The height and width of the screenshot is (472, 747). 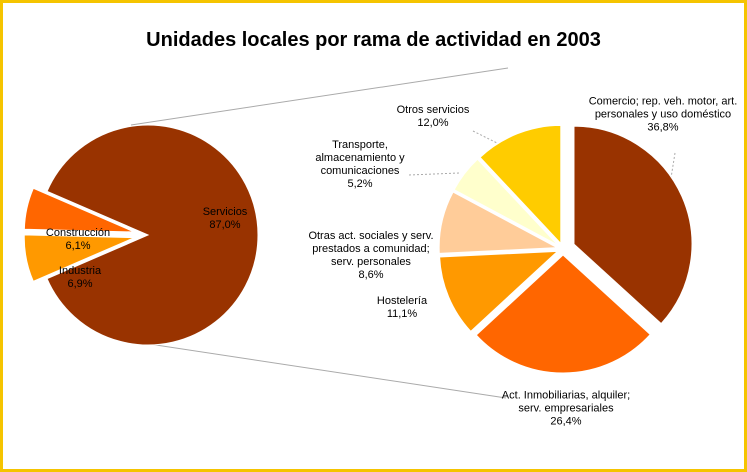 I want to click on value-label: 12,0%, so click(x=433, y=123).